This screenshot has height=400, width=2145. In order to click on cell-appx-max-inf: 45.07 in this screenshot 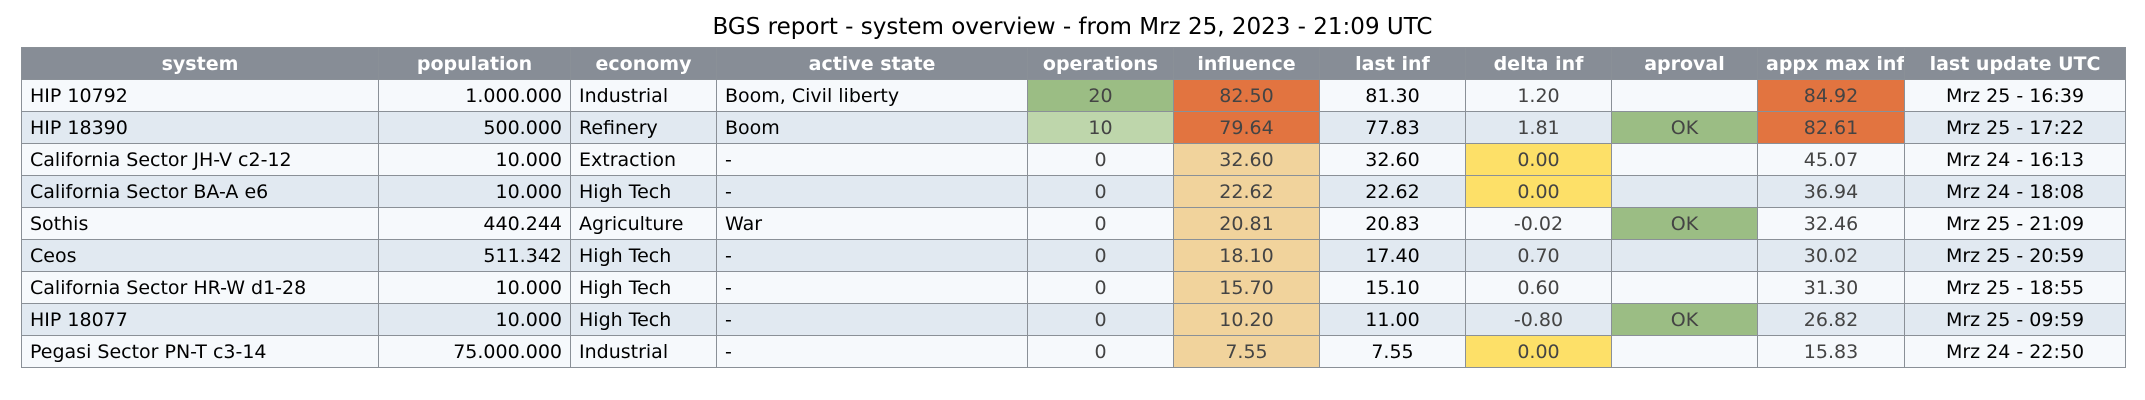, I will do `click(1831, 159)`.